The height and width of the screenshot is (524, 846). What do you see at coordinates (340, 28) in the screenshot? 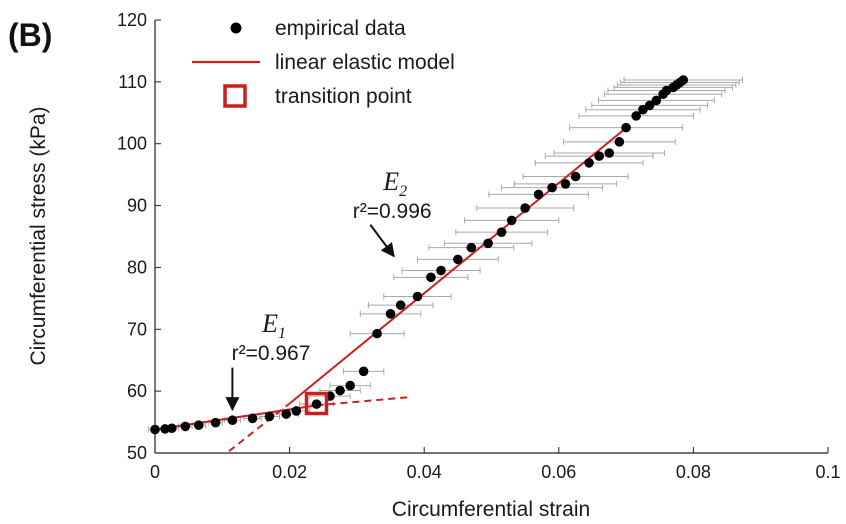
I see `legend-label: empirical data` at bounding box center [340, 28].